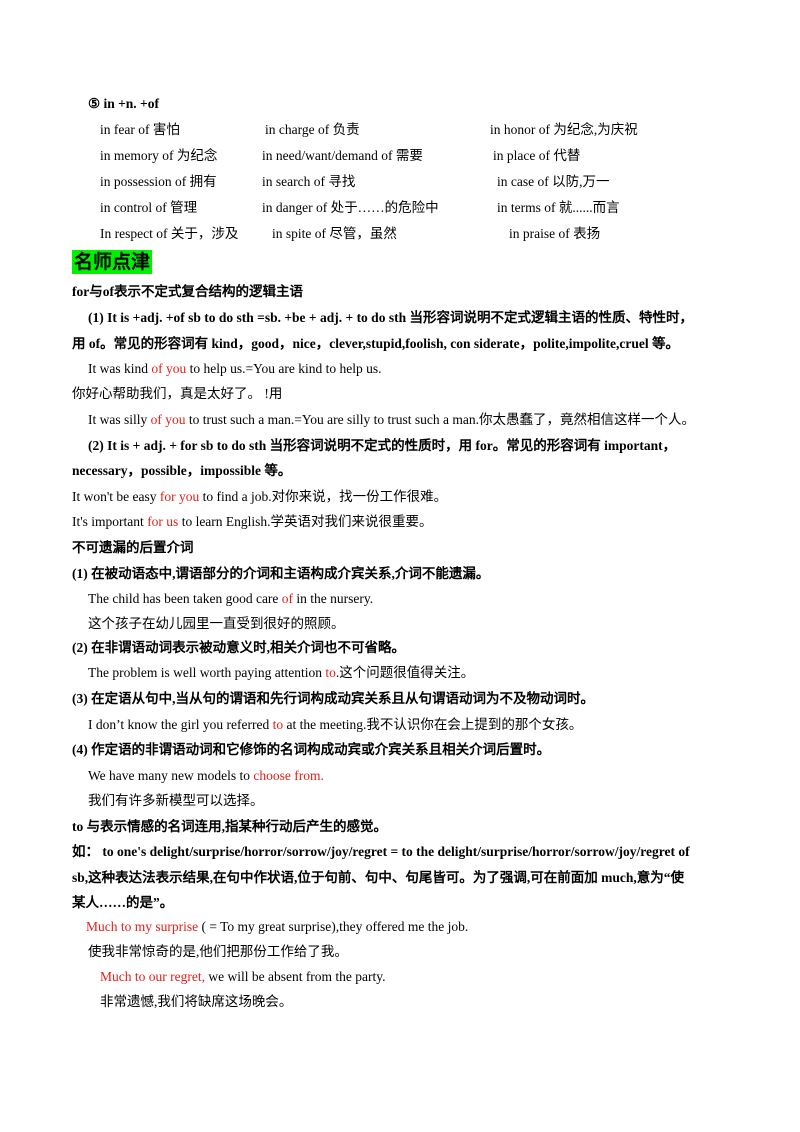 The width and height of the screenshot is (800, 1132). I want to click on badge: 名师点津, so click(112, 262).